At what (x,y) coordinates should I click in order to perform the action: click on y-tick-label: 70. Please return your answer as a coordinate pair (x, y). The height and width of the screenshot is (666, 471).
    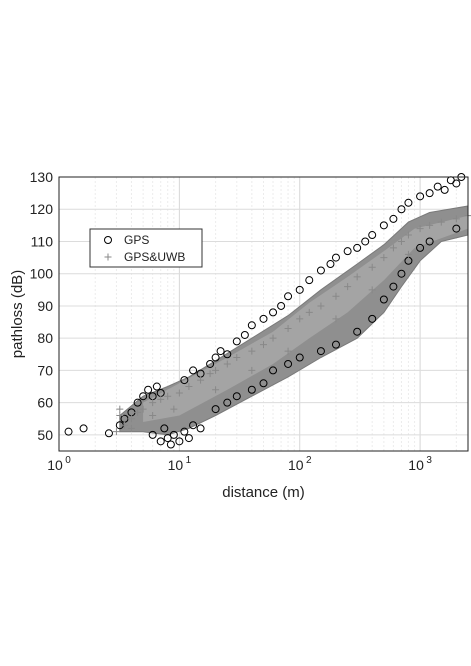
    Looking at the image, I should click on (45, 370).